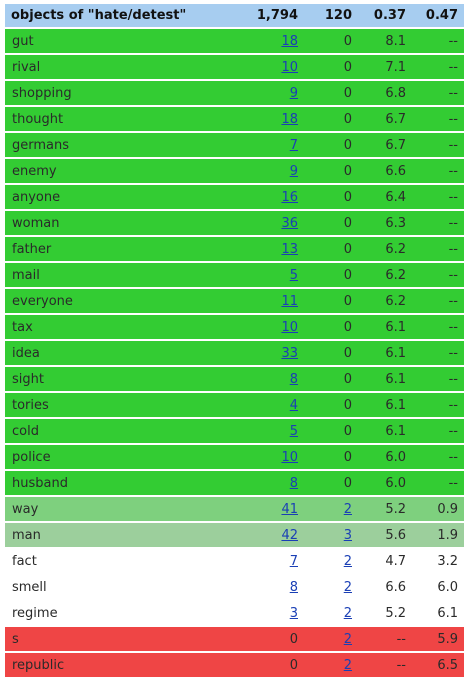  Describe the element at coordinates (438, 639) in the screenshot. I see `row-s2-score: 5.9` at that location.